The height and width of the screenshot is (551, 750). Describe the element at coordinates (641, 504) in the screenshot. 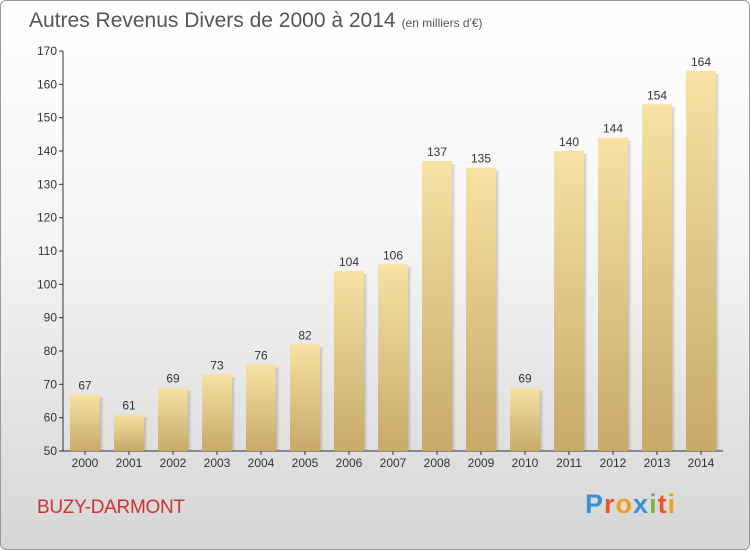

I see `logo-letter: x` at that location.